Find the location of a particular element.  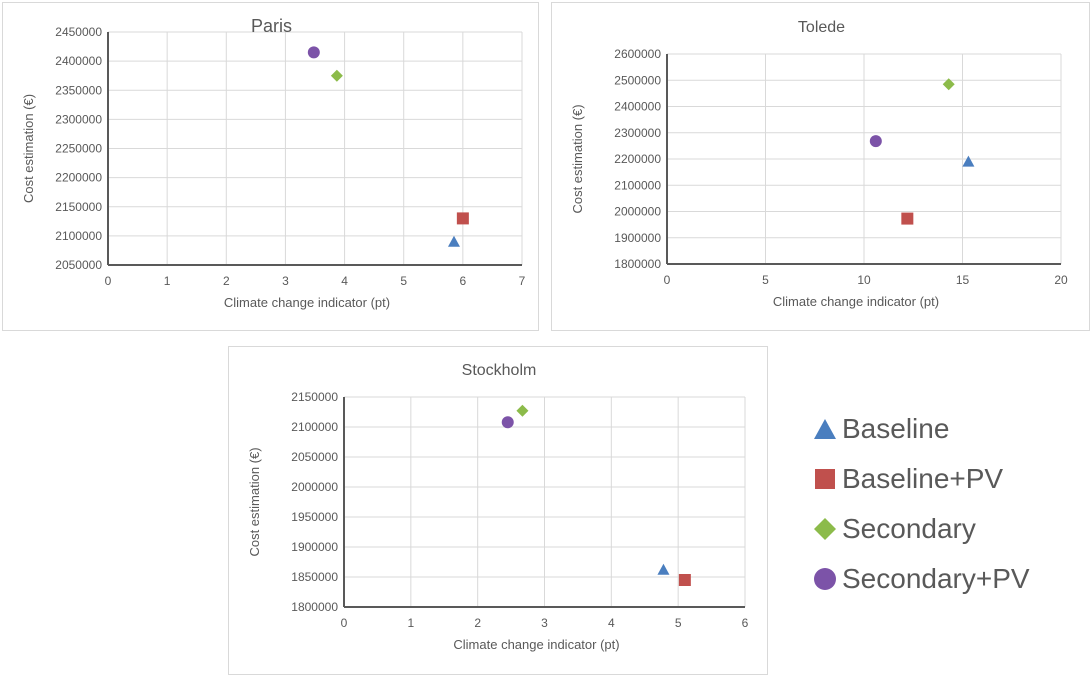

legend-item-secondary: Secondary is located at coordinates (947, 529).